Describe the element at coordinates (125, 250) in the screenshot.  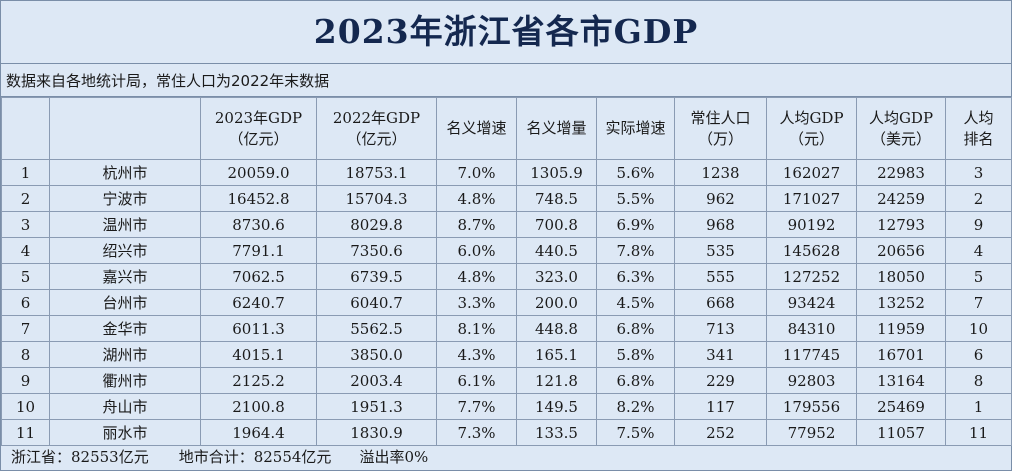
I see `table-cell: 绍兴市` at that location.